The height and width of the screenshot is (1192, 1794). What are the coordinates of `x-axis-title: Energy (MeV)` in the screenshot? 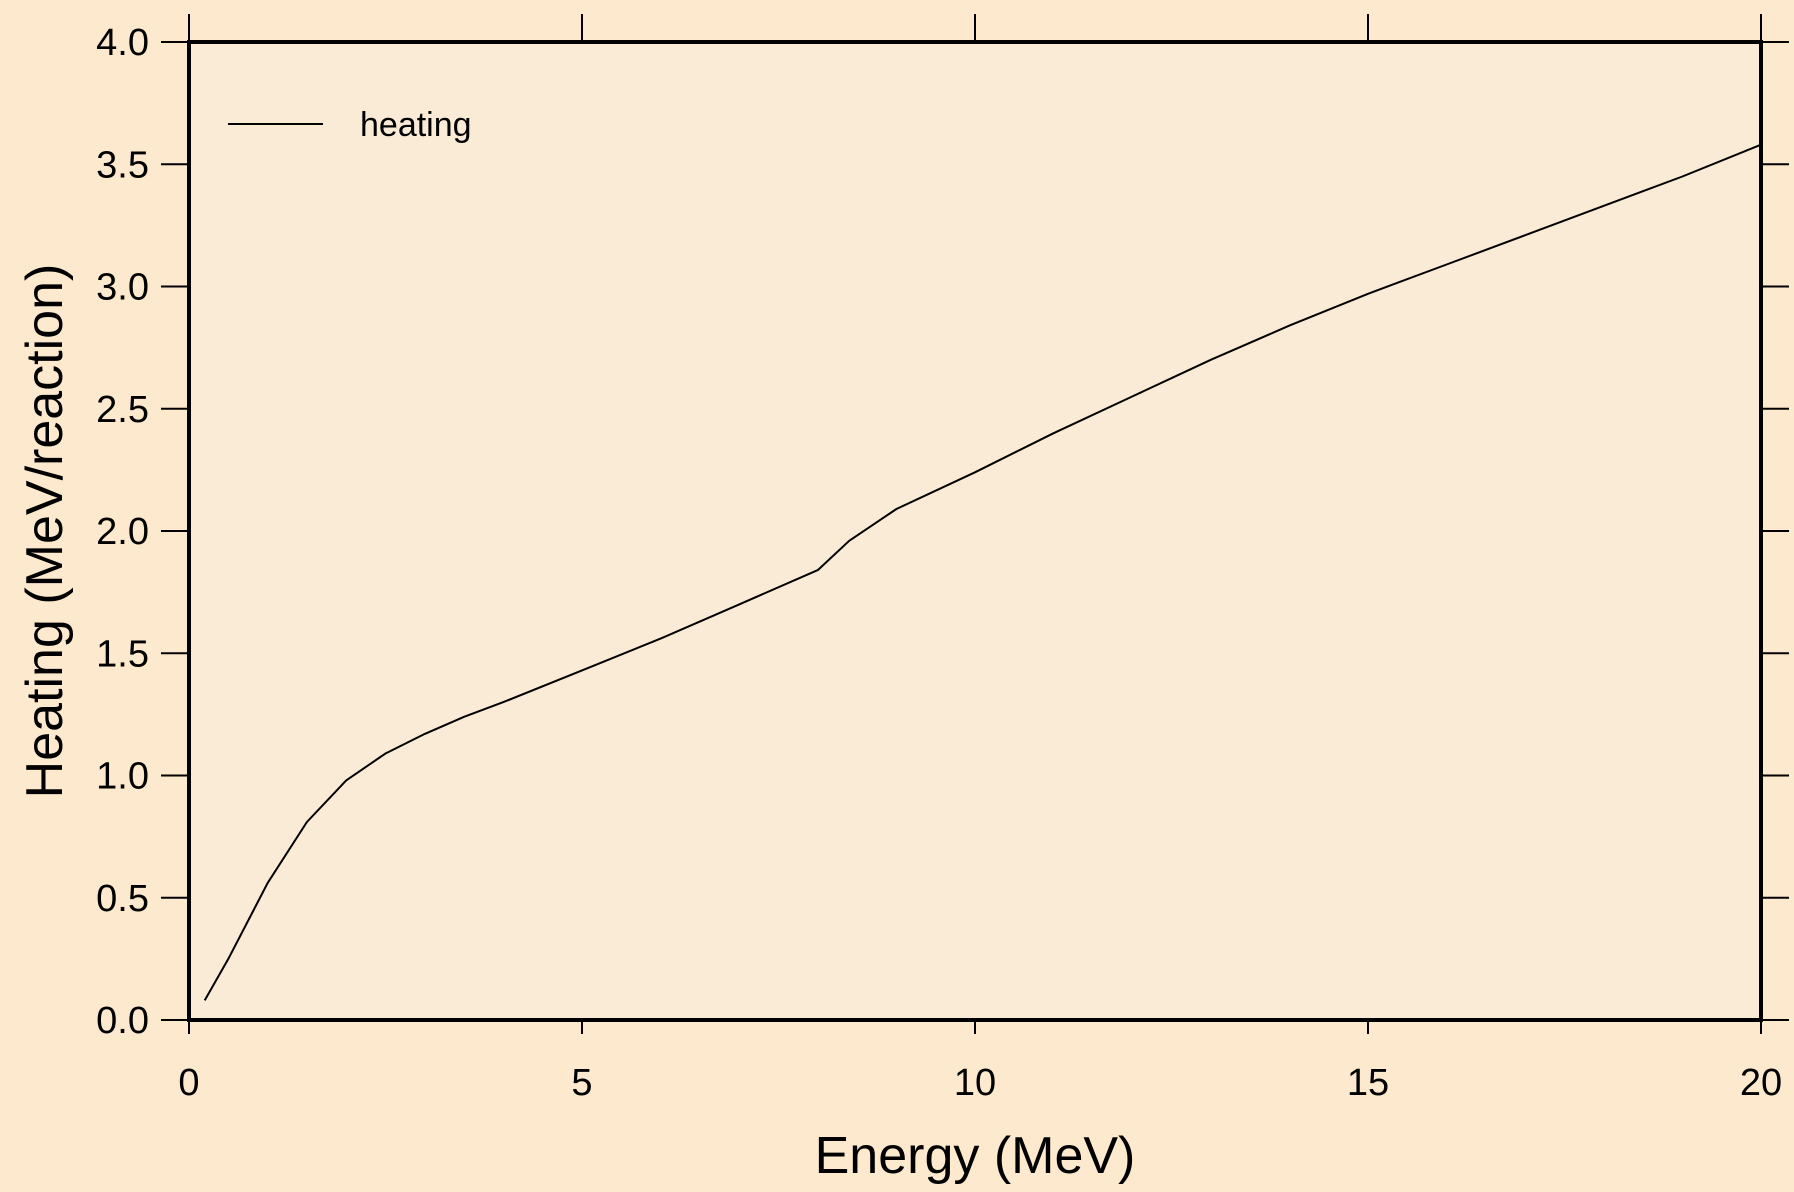 It's located at (975, 1156).